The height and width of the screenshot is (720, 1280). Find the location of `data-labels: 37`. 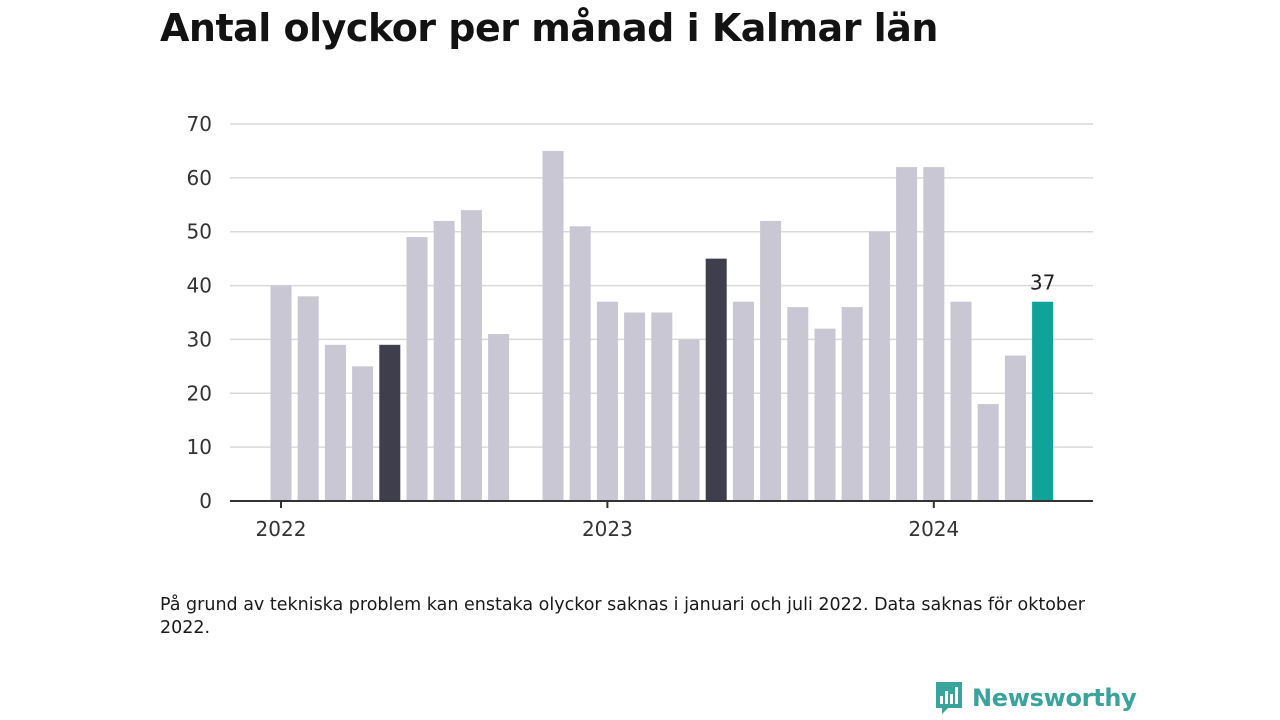

data-labels: 37 is located at coordinates (1042, 283).